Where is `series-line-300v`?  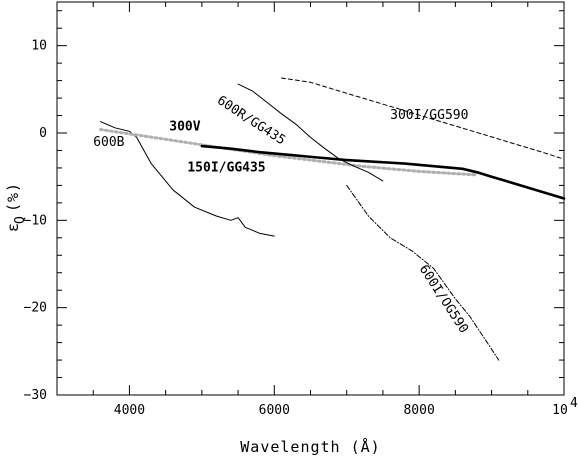
series-line-300v is located at coordinates (289, 152).